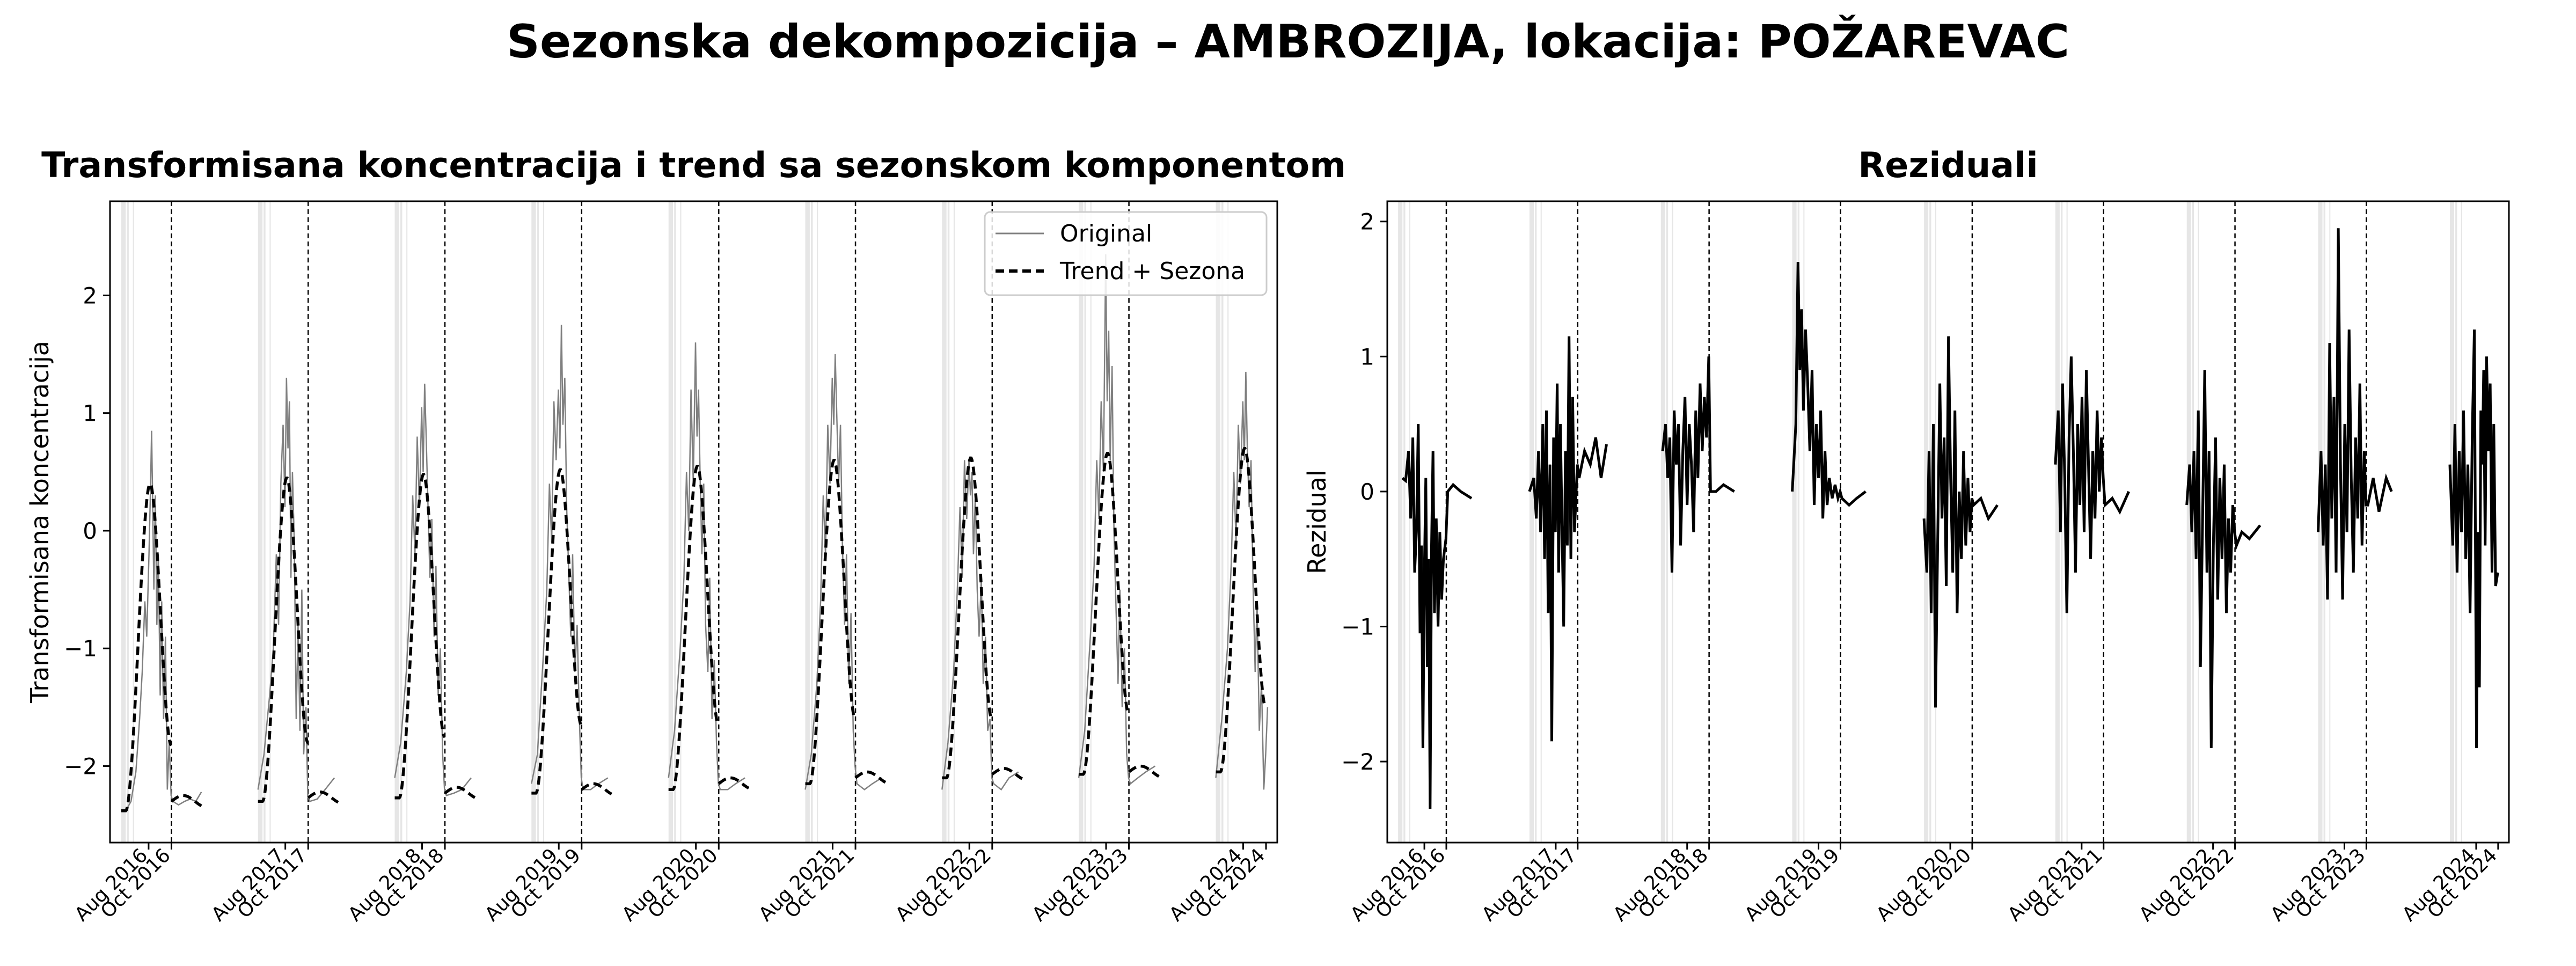  I want to click on axes-title: Reziduali, so click(1948, 165).